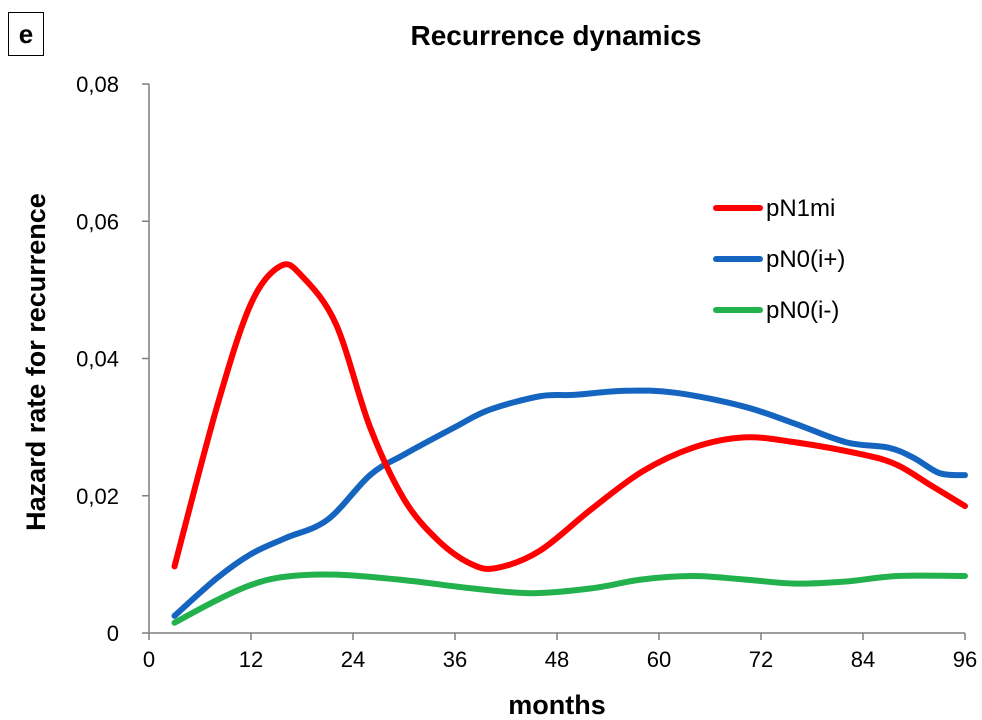 This screenshot has height=720, width=982. What do you see at coordinates (659, 659) in the screenshot?
I see `x-tick-label: 60` at bounding box center [659, 659].